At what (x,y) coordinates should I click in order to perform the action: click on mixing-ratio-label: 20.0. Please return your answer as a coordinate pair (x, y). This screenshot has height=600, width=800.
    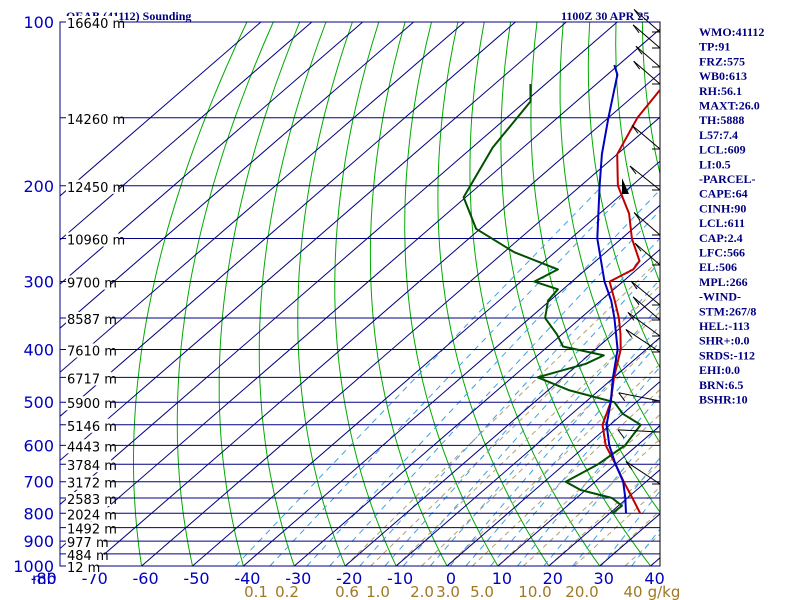
    Looking at the image, I should click on (581, 591).